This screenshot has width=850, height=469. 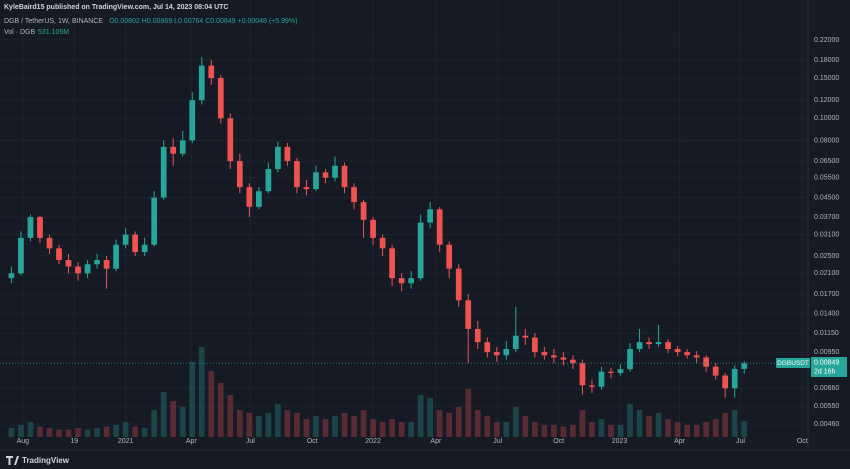 What do you see at coordinates (826, 294) in the screenshot?
I see `y-tick-label: 0.01700` at bounding box center [826, 294].